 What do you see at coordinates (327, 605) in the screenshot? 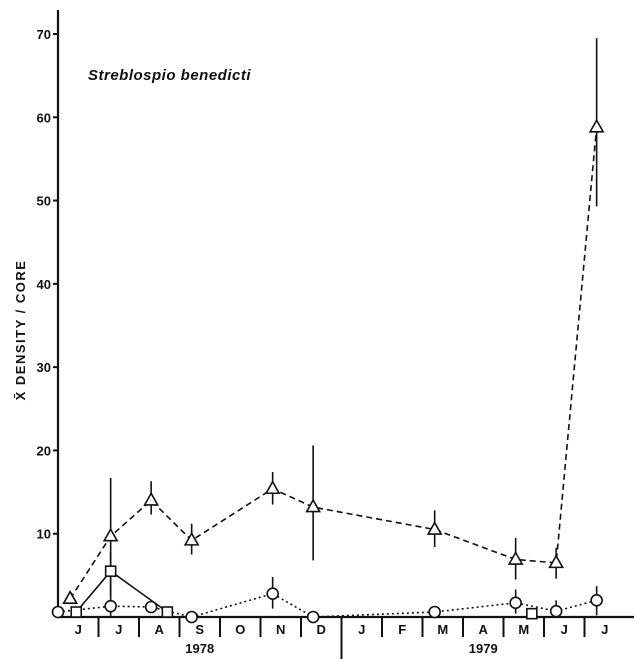
I see `series-line` at bounding box center [327, 605].